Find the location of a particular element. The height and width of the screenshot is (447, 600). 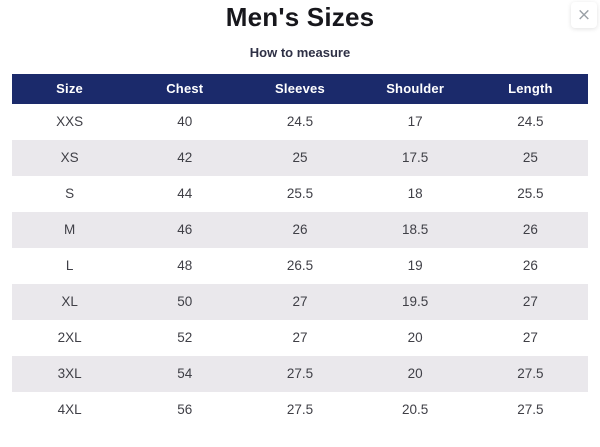

table-row: 2XL 52 27 20 27 is located at coordinates (300, 338).